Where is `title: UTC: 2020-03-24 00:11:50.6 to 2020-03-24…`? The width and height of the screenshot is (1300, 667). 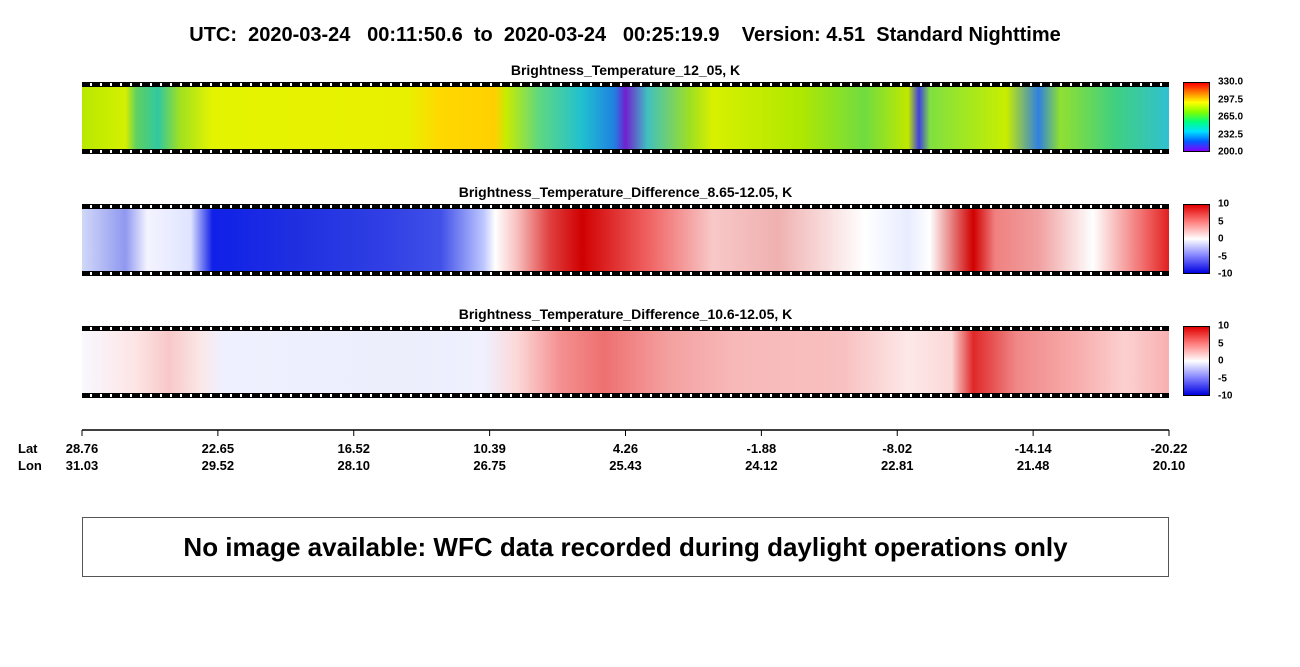
title: UTC: 2020-03-24 00:11:50.6 to 2020-03-24… is located at coordinates (625, 35).